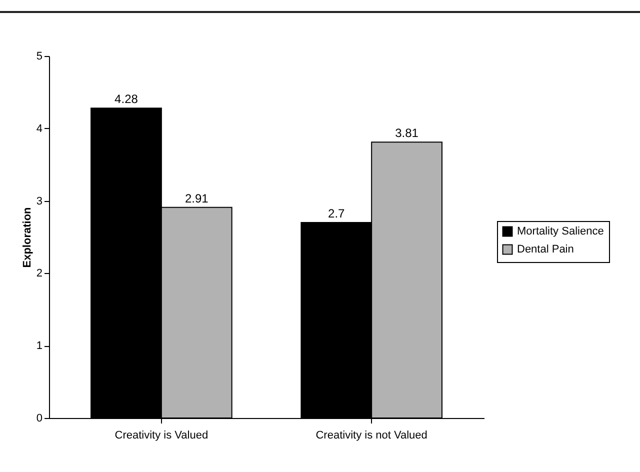 The height and width of the screenshot is (472, 640). What do you see at coordinates (39, 274) in the screenshot?
I see `y-tick-label: 2` at bounding box center [39, 274].